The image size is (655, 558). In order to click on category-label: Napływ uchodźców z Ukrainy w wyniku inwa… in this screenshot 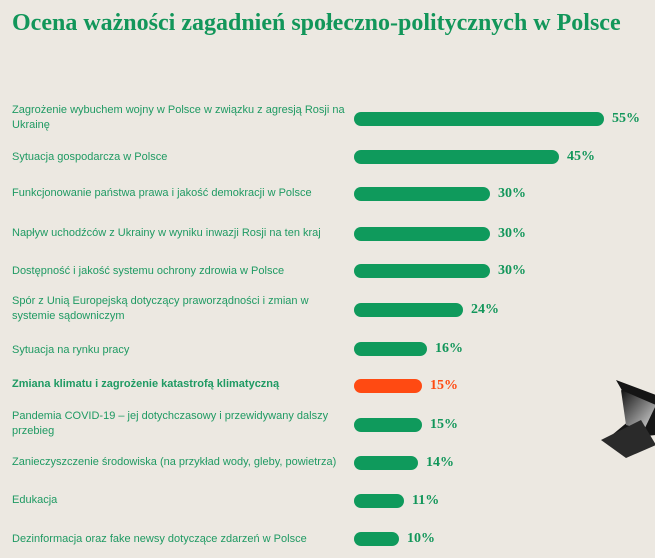, I will do `click(166, 233)`.